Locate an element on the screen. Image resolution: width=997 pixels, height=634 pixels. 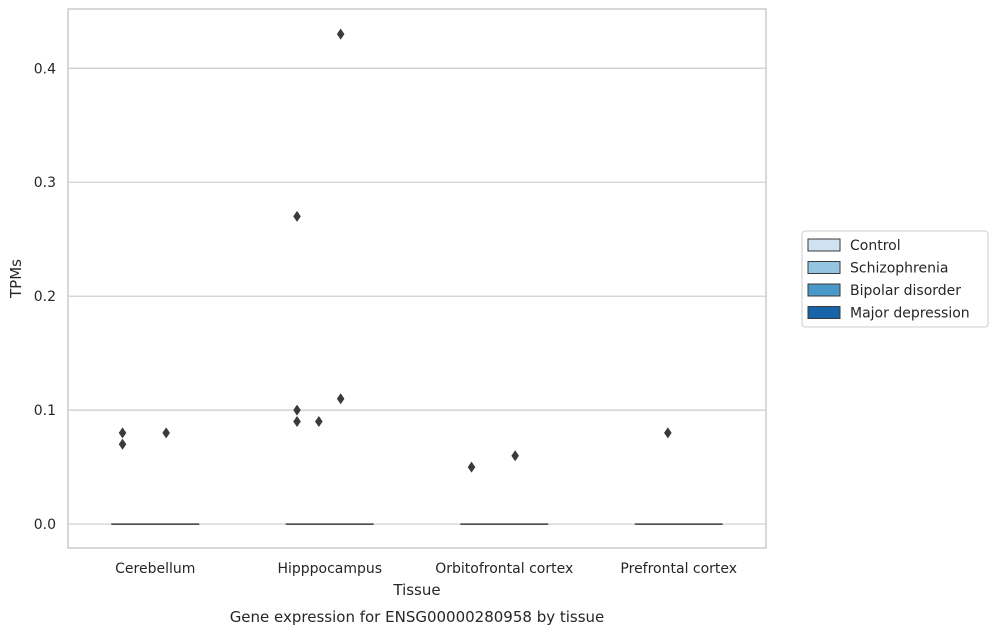
x-axis-label: Tissue is located at coordinates (416, 590).